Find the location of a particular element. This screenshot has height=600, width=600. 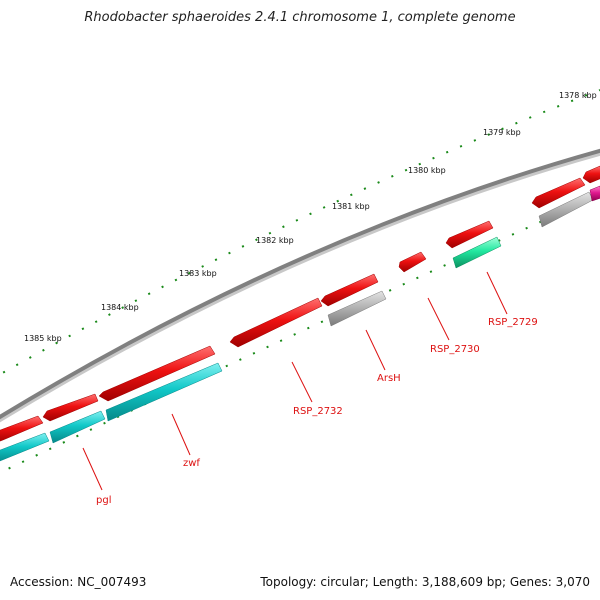

gene-arrow-arsh is located at coordinates (349, 290).